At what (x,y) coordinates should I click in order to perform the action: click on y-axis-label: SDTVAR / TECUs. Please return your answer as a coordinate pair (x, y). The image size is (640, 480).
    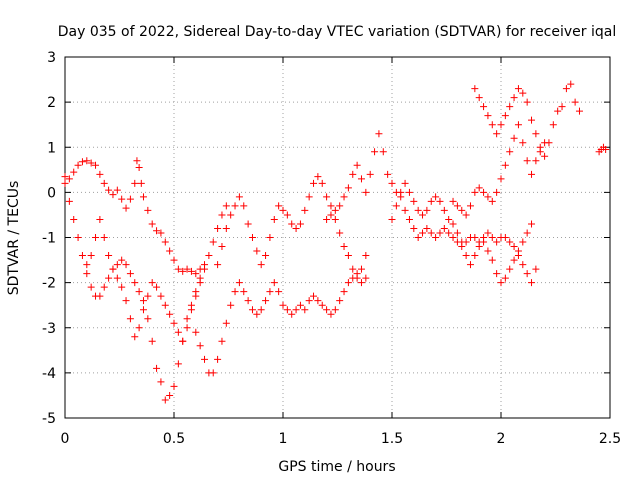
    Looking at the image, I should click on (14, 238).